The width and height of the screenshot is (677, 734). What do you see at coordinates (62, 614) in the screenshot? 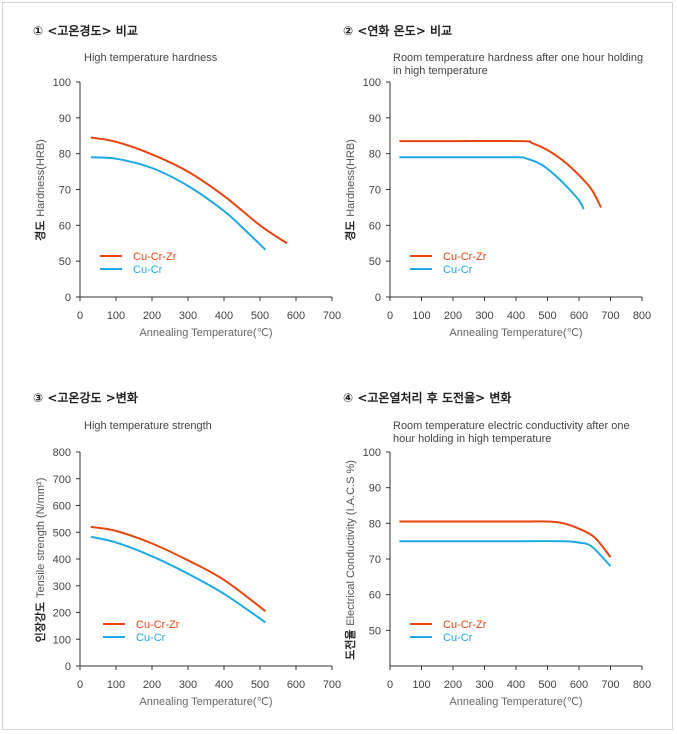
I see `y-tick-label: 200` at bounding box center [62, 614].